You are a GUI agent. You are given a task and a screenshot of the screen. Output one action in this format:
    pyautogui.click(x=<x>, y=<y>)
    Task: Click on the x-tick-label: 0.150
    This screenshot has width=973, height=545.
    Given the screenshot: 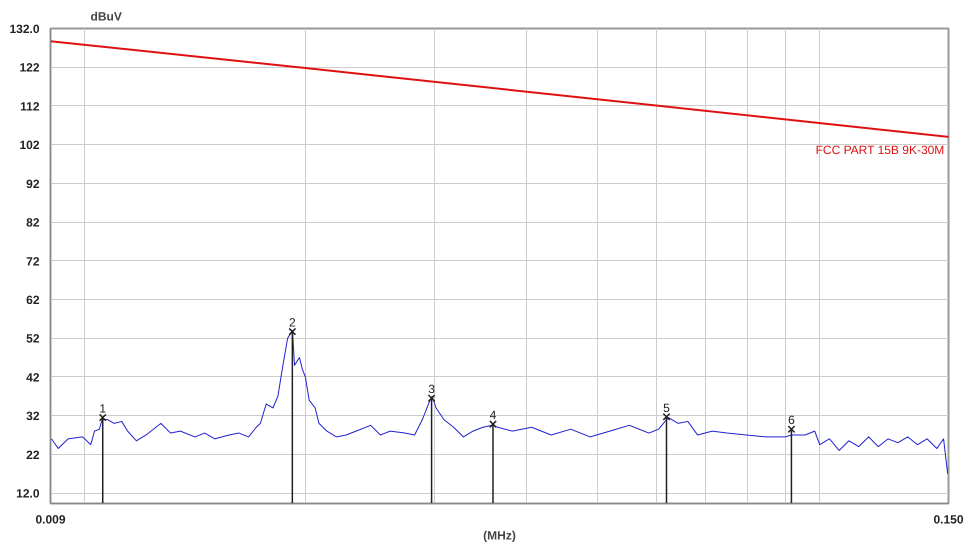 What is the action you would take?
    pyautogui.click(x=948, y=519)
    